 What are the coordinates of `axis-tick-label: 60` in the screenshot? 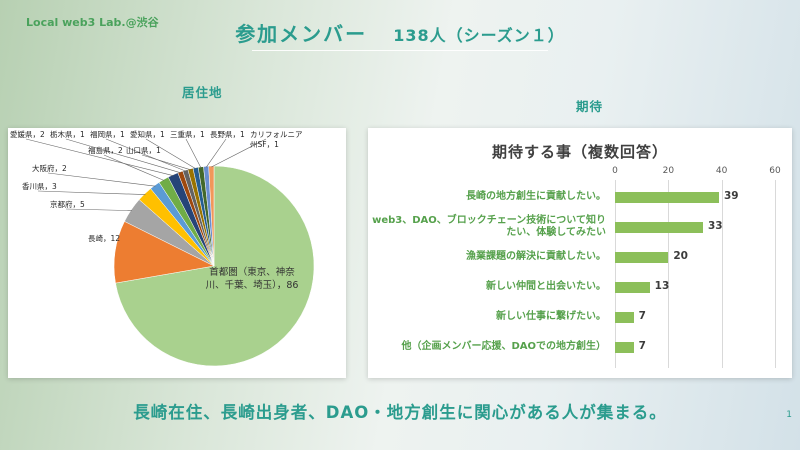 It's located at (775, 171).